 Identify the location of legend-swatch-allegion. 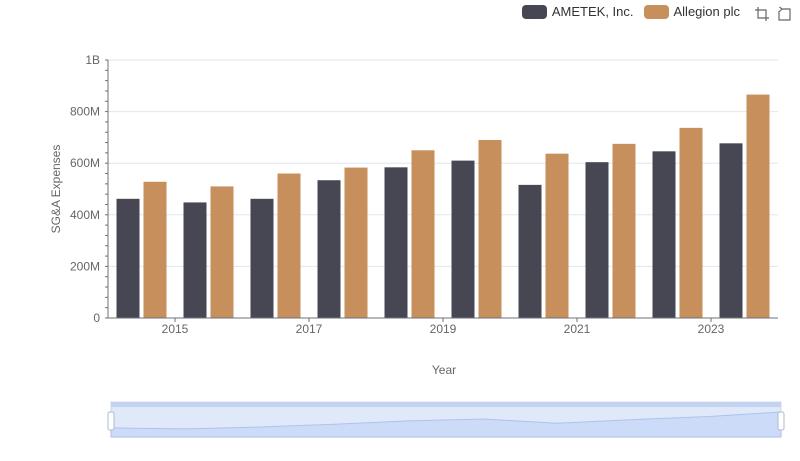
(656, 11).